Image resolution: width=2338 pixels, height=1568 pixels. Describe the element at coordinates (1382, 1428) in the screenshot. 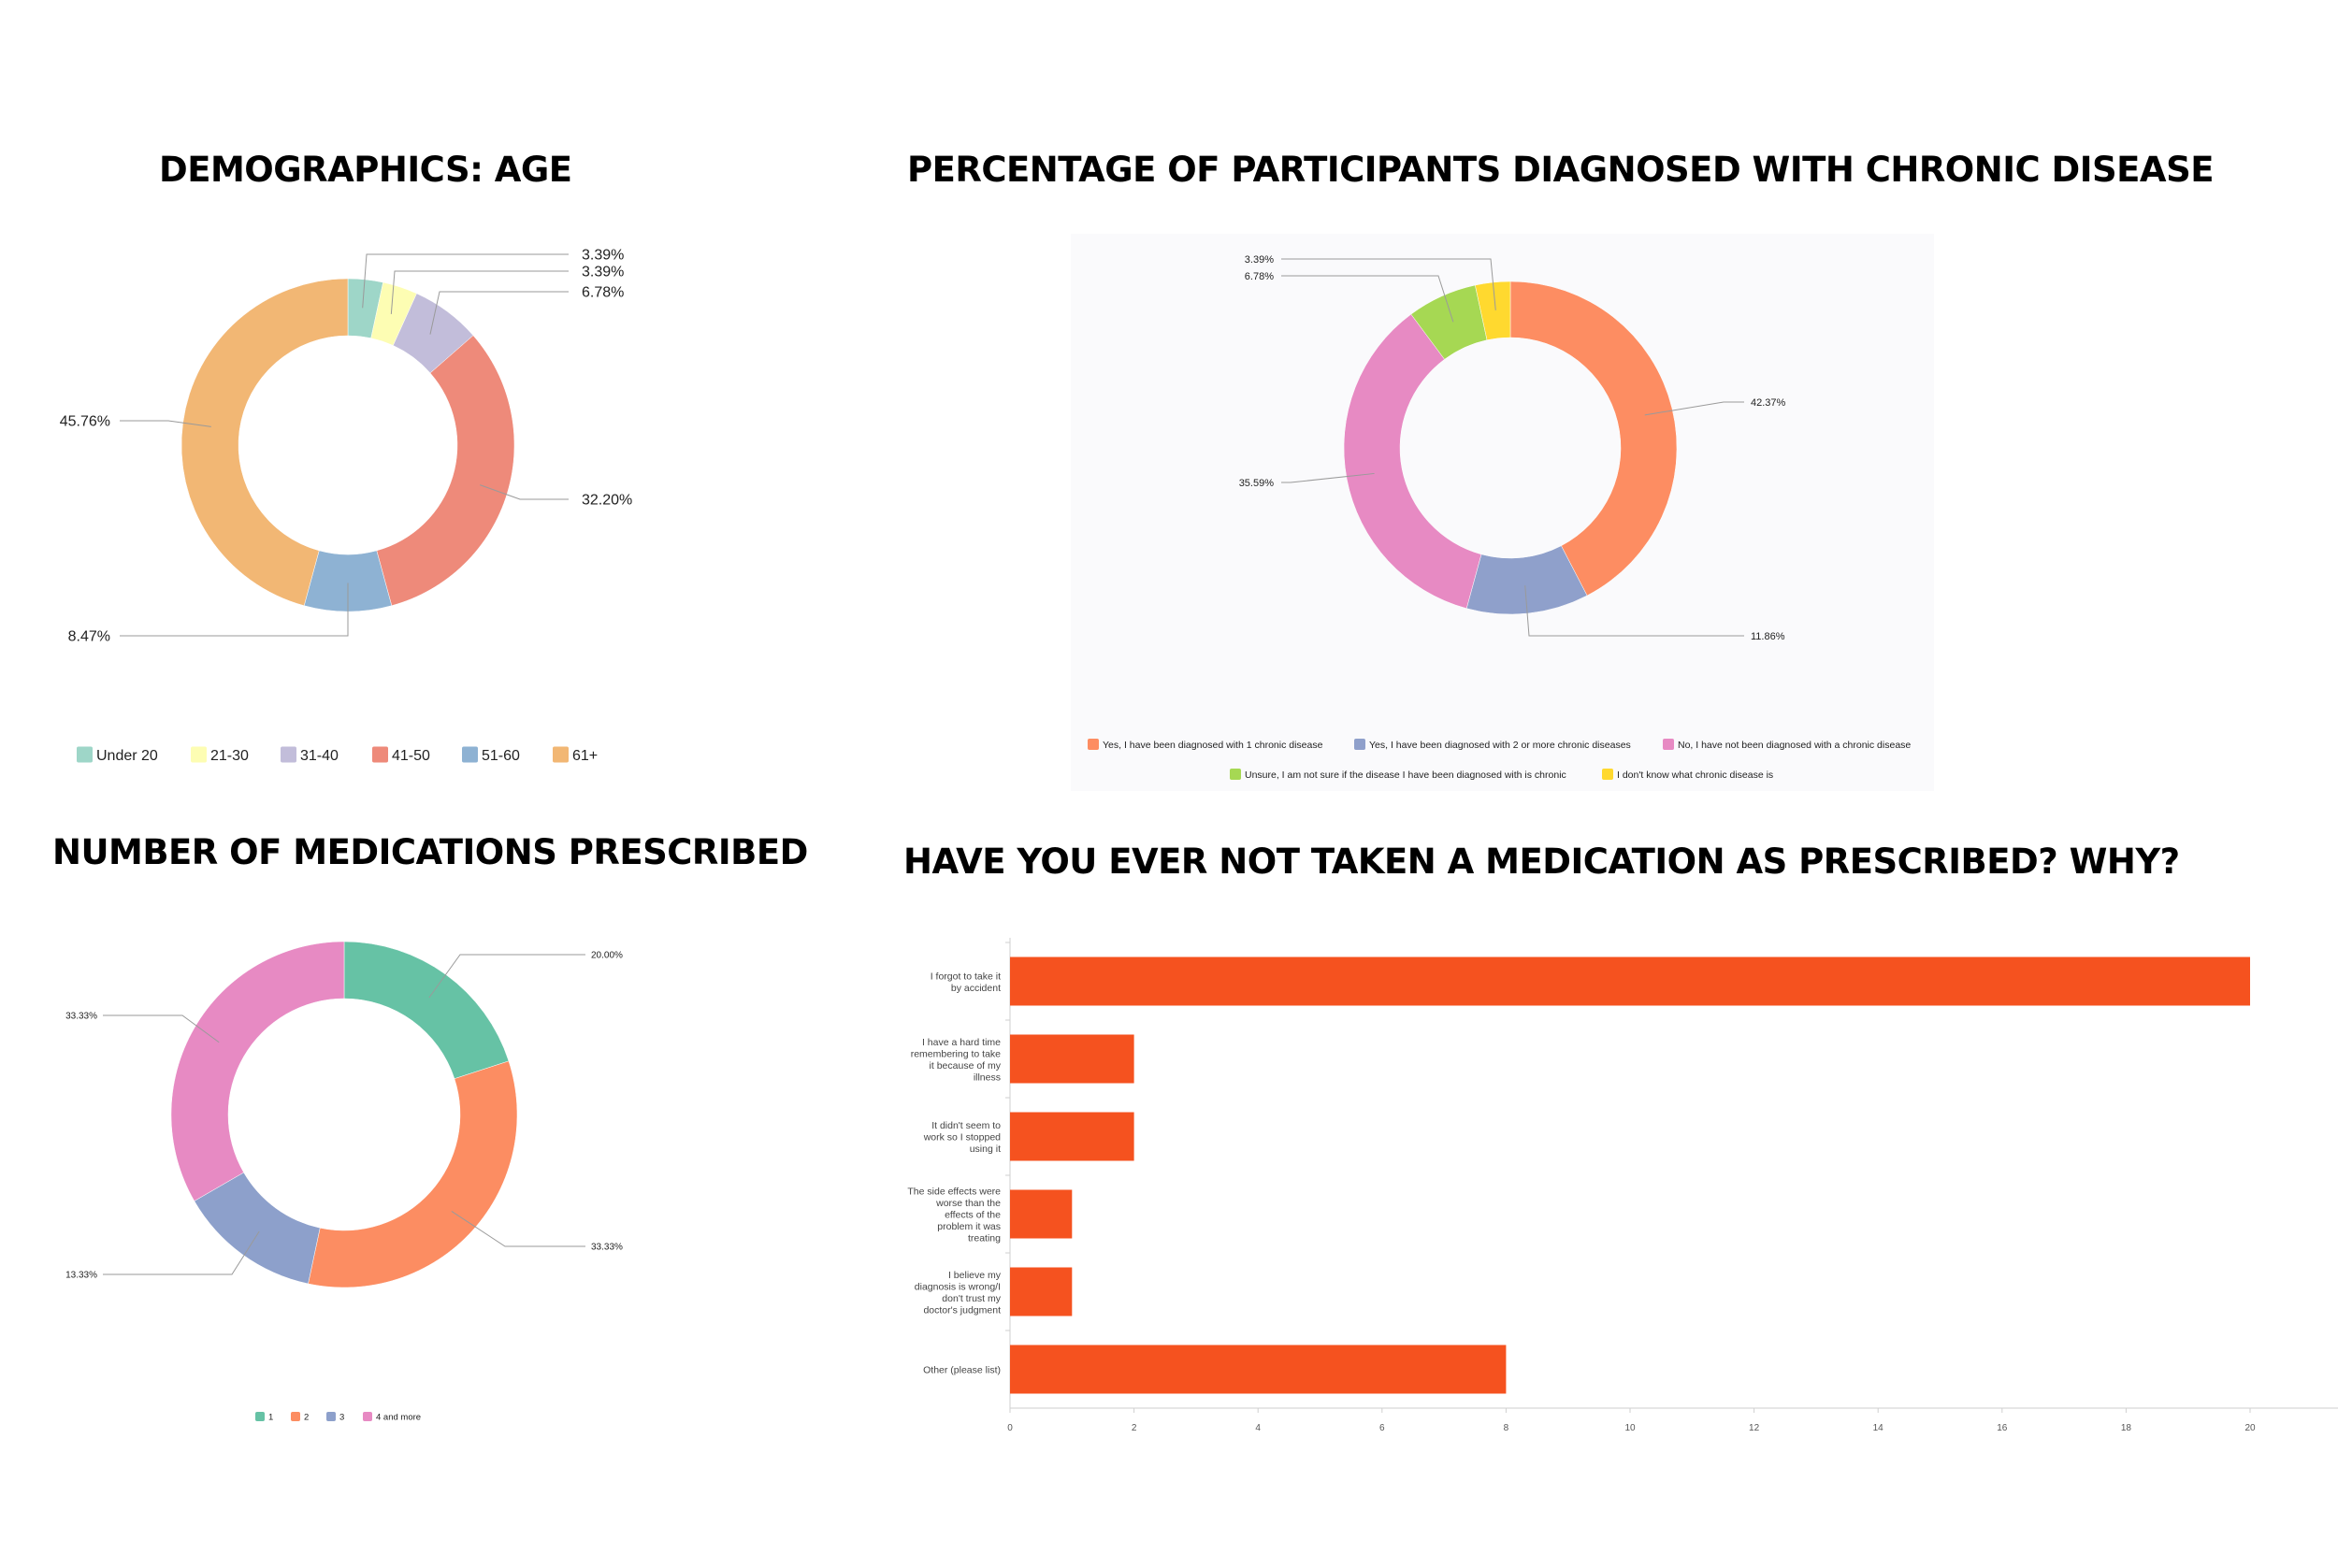

I see `bar-x-tick-label: 6` at that location.